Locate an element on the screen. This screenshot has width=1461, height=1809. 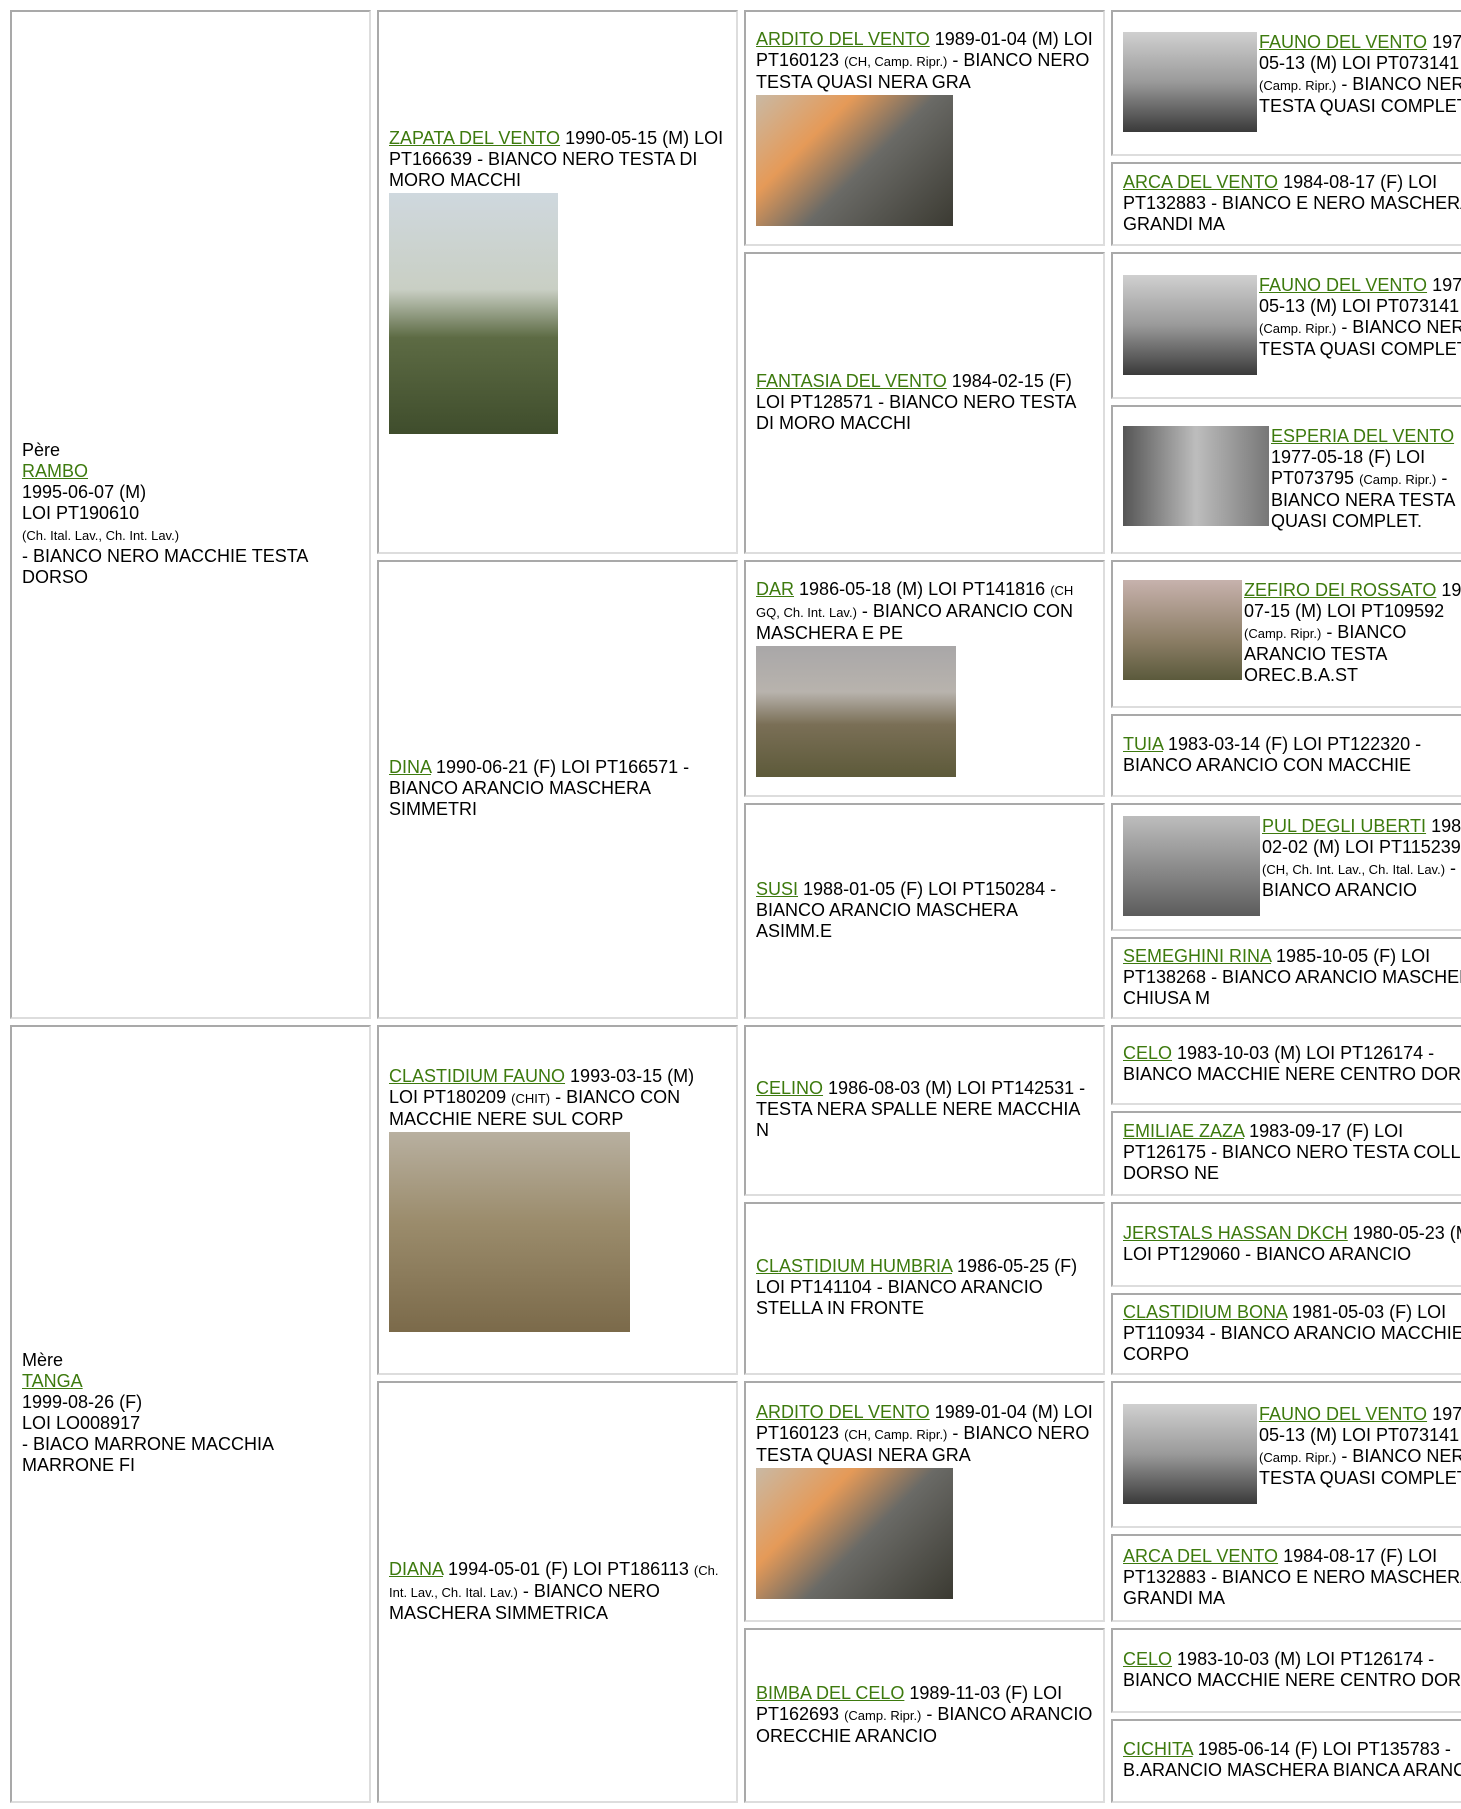
dog-details: 1989-11-03 (F) LOI PT162693 is located at coordinates (909, 1703).